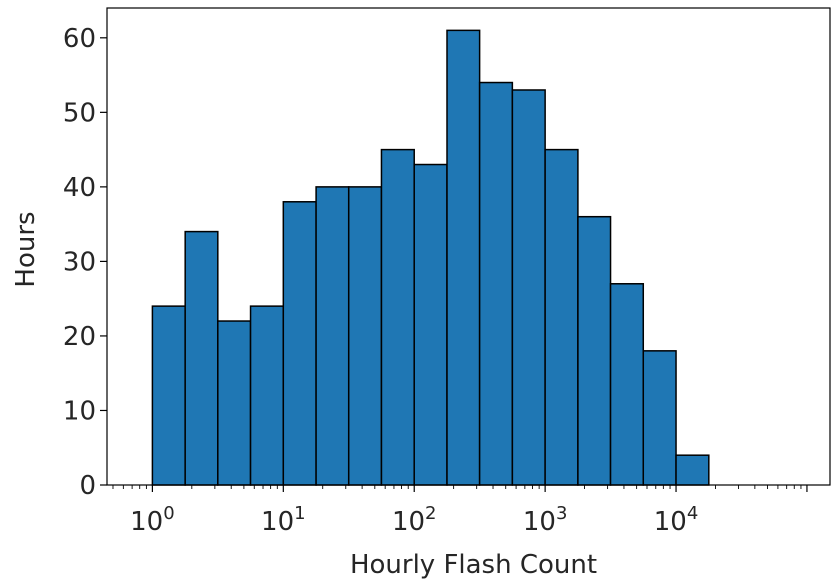 The image size is (831, 583). Describe the element at coordinates (79, 188) in the screenshot. I see `y-tick-label: 40` at that location.